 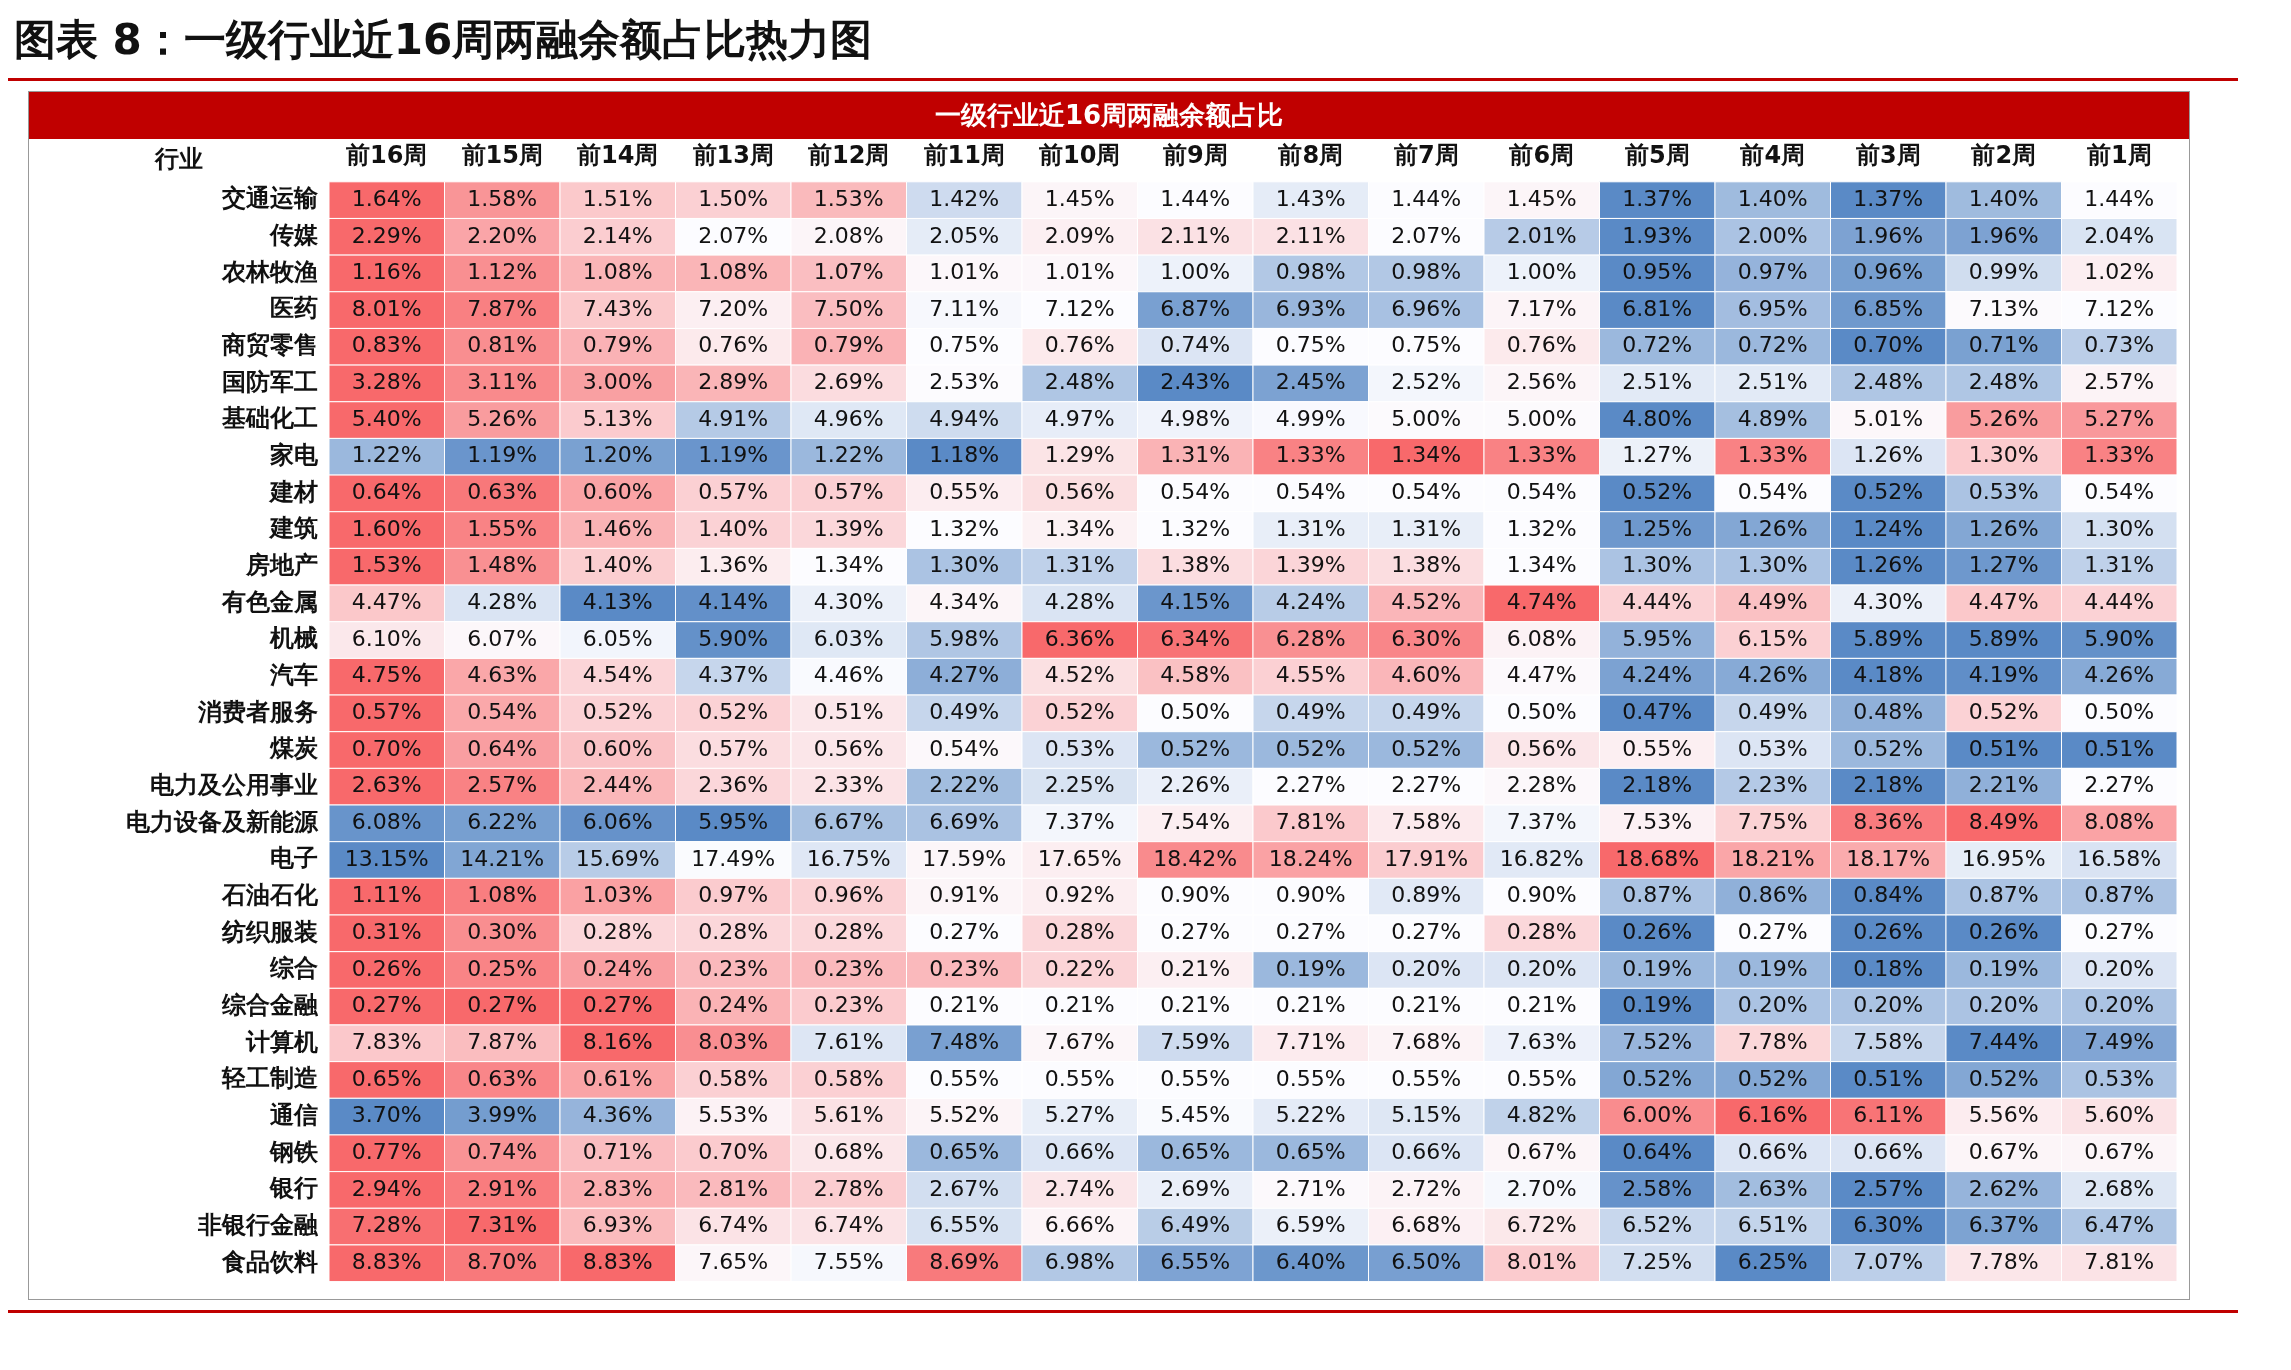 I want to click on data-label: 5.15%, so click(x=1426, y=1115).